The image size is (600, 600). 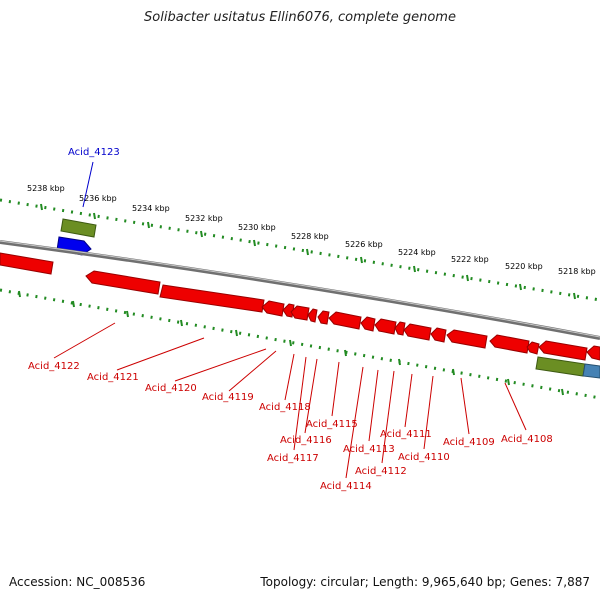 What do you see at coordinates (171, 388) in the screenshot?
I see `gene-label-reverse: Acid_4120` at bounding box center [171, 388].